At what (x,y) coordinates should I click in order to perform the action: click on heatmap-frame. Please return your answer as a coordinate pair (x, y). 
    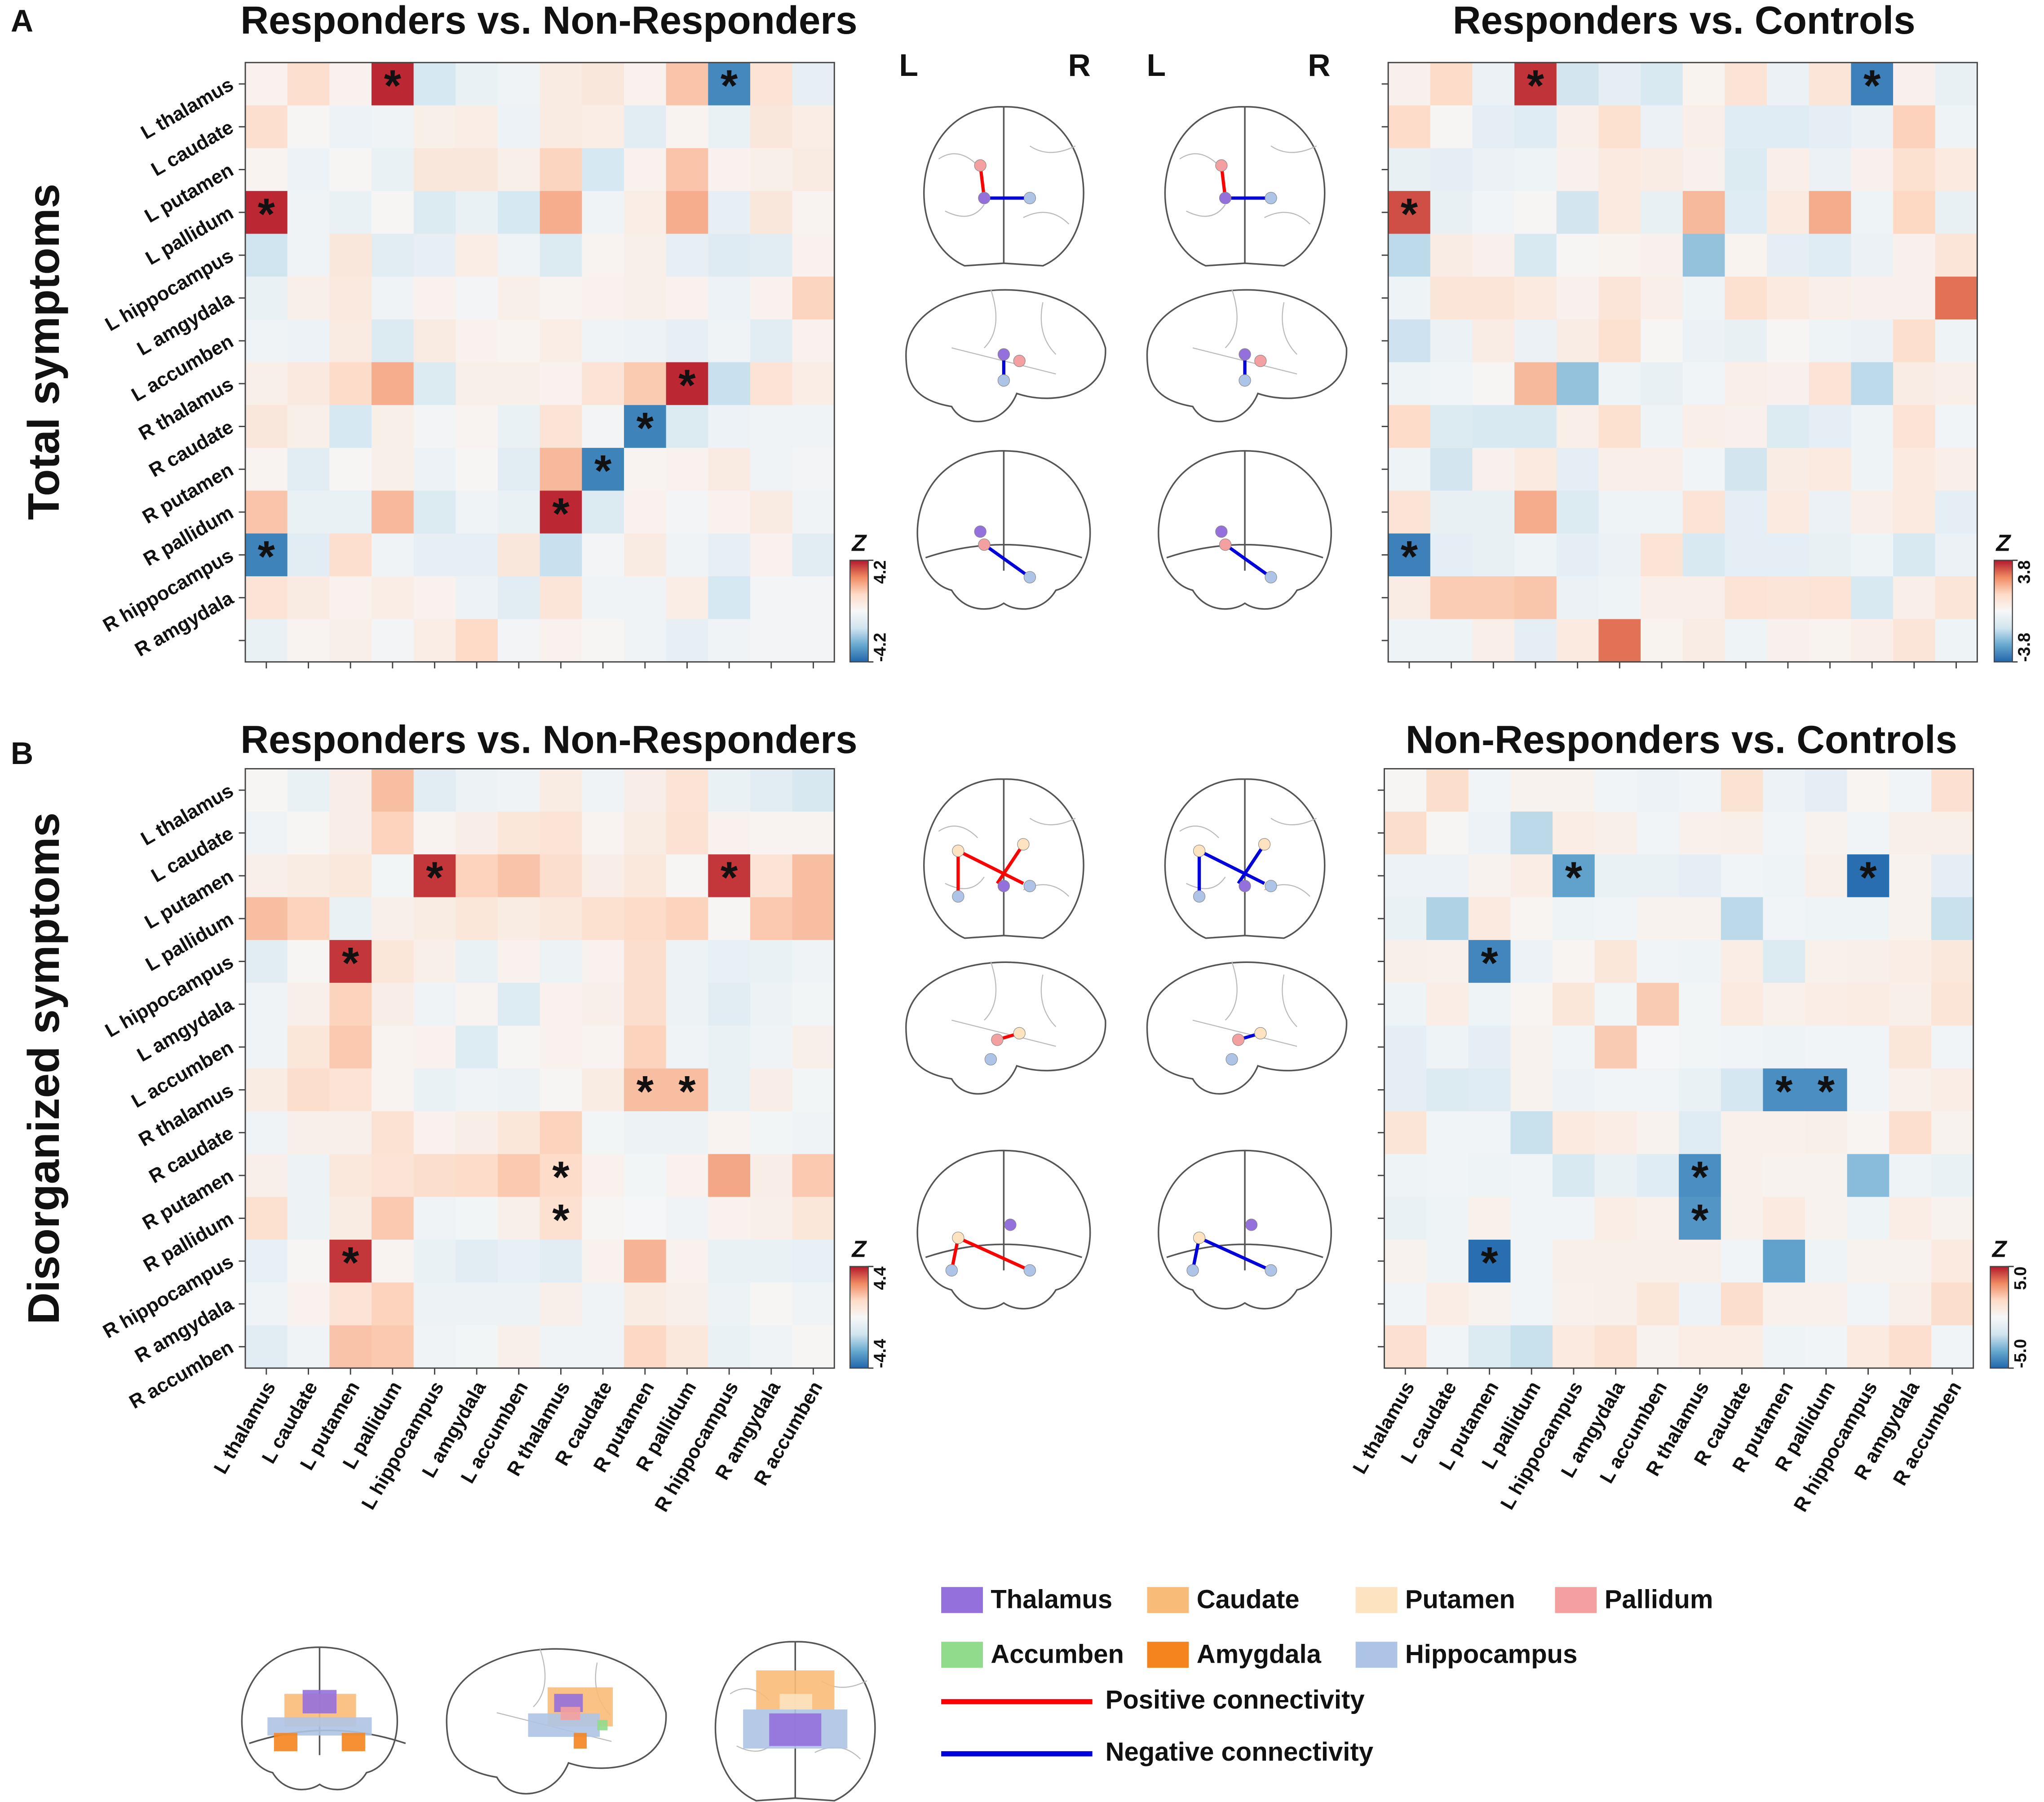
    Looking at the image, I should click on (539, 1068).